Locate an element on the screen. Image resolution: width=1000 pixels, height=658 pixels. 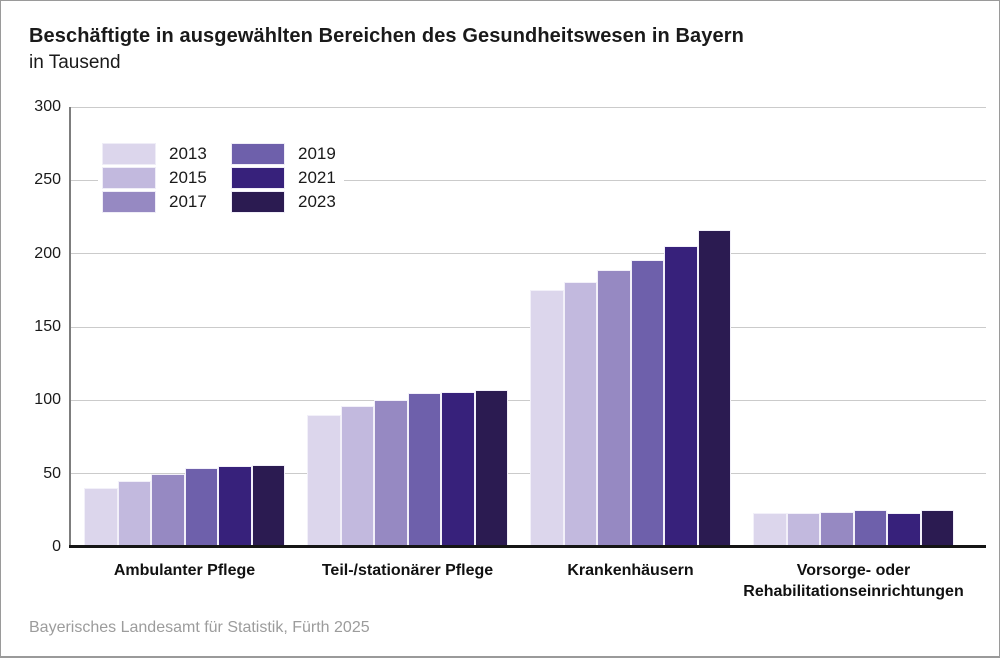
x-axis-category-label: Ambulanter Pflege is located at coordinates (185, 570).